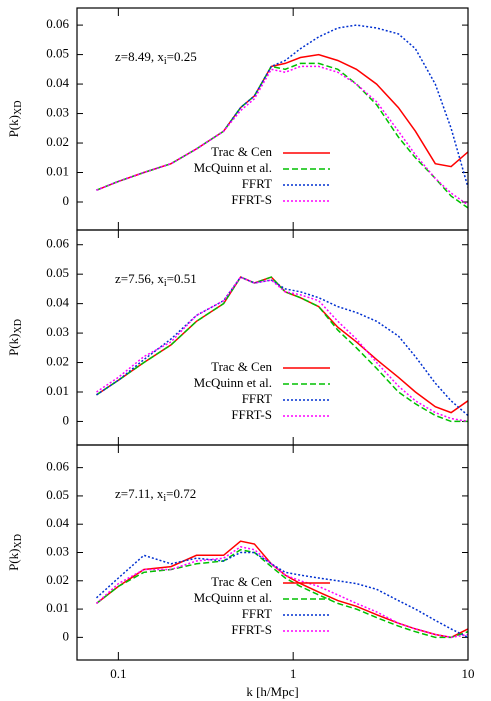  Describe the element at coordinates (182, 56) in the screenshot. I see `annotation-part: =0.25` at that location.